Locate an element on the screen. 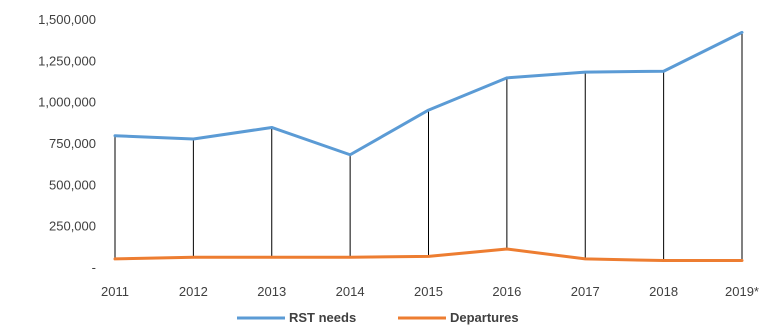  x-tick-label: 2019* is located at coordinates (742, 291).